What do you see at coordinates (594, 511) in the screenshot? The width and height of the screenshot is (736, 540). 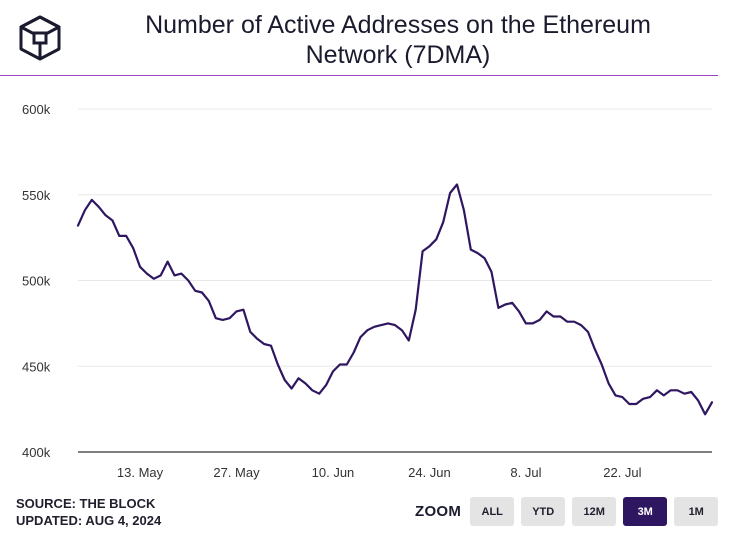 I see `zoom-12m-button: 12M` at bounding box center [594, 511].